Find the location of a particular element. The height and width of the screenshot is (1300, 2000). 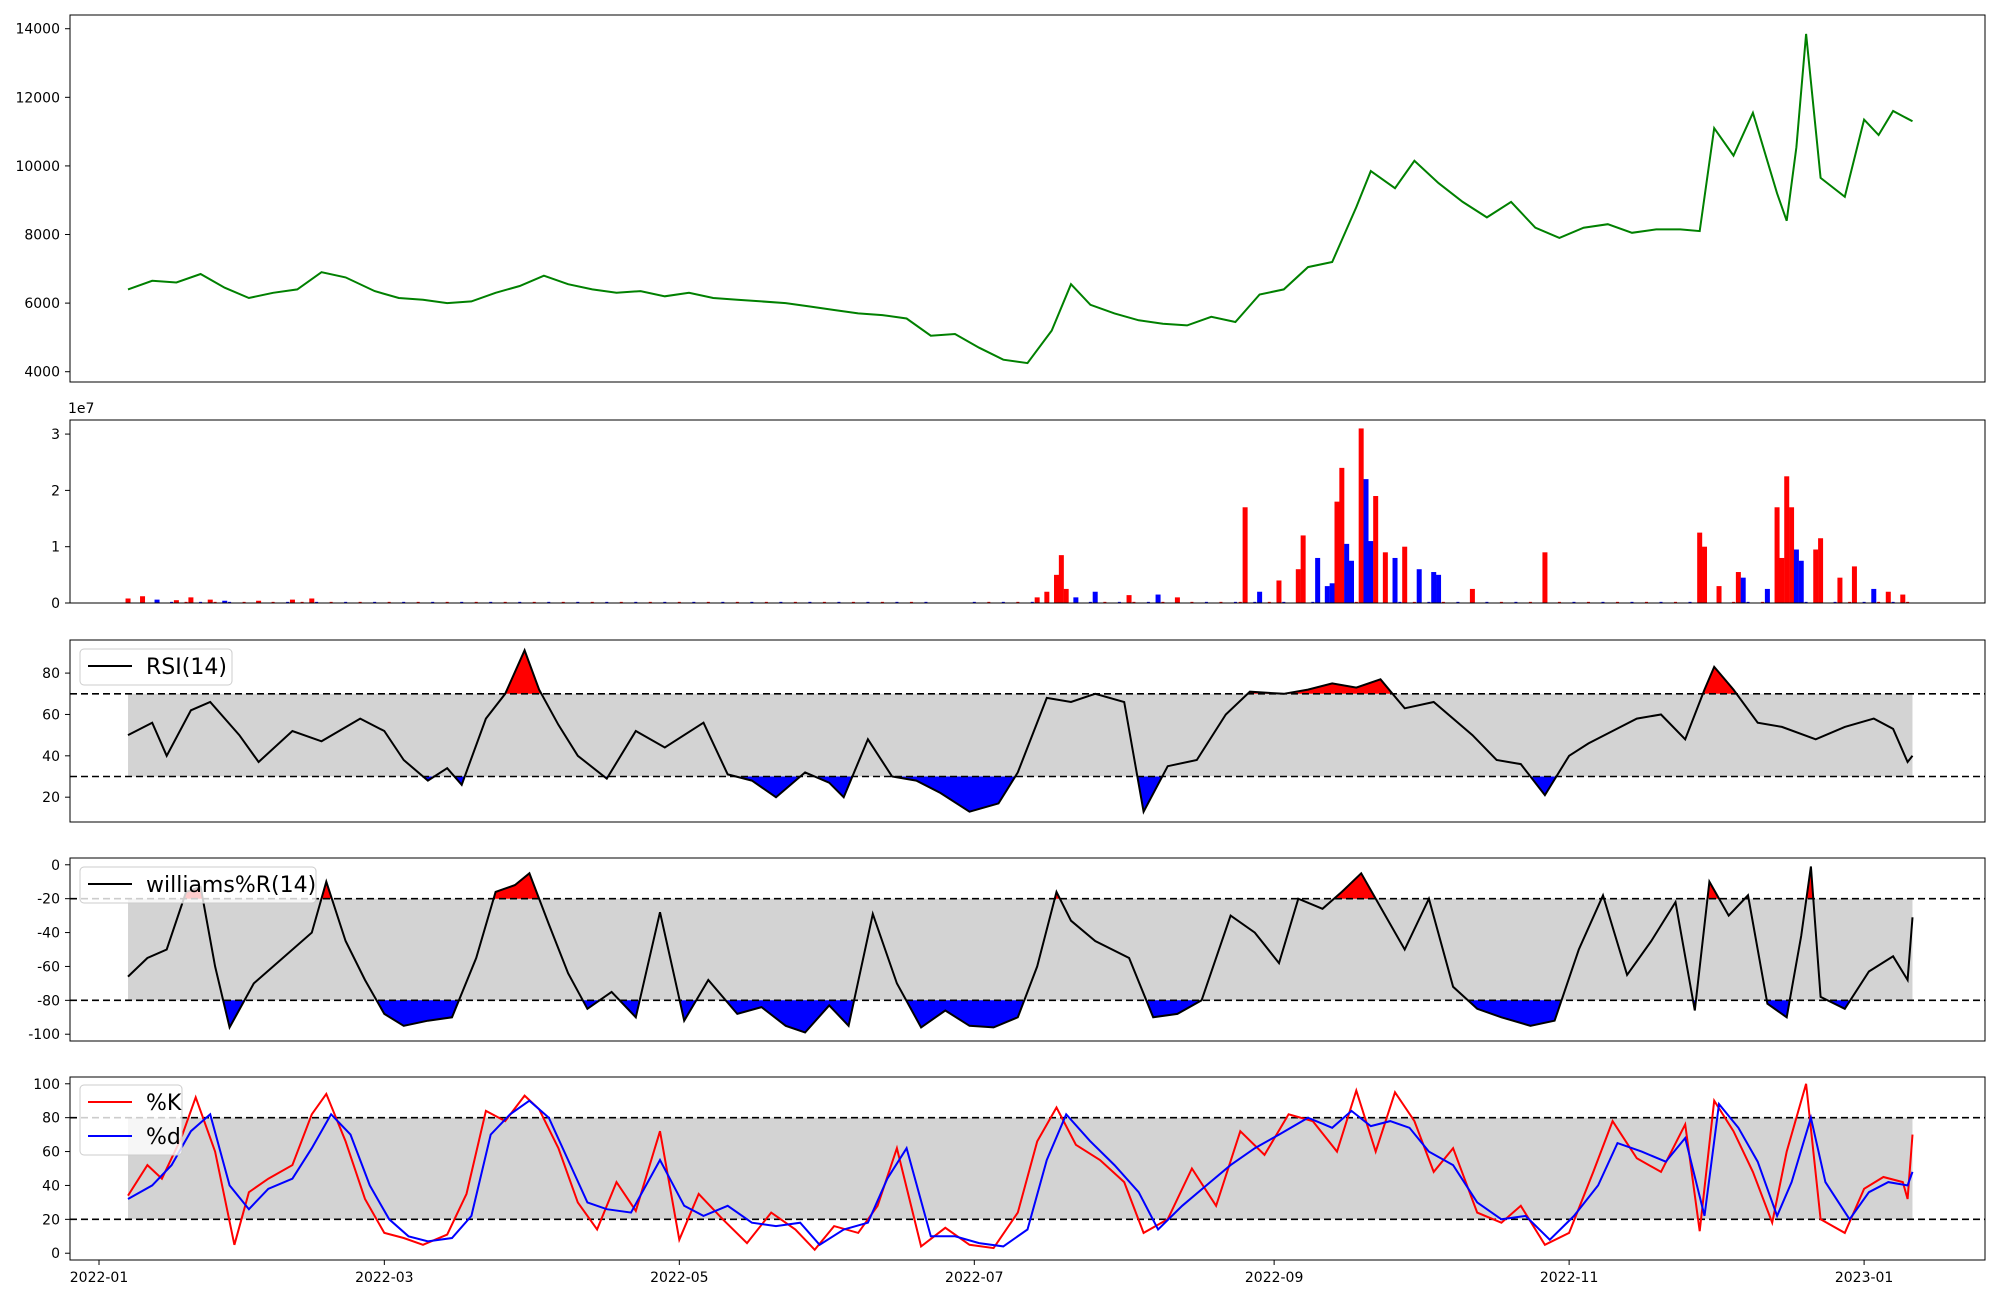

rsi-line is located at coordinates (1020, 731).